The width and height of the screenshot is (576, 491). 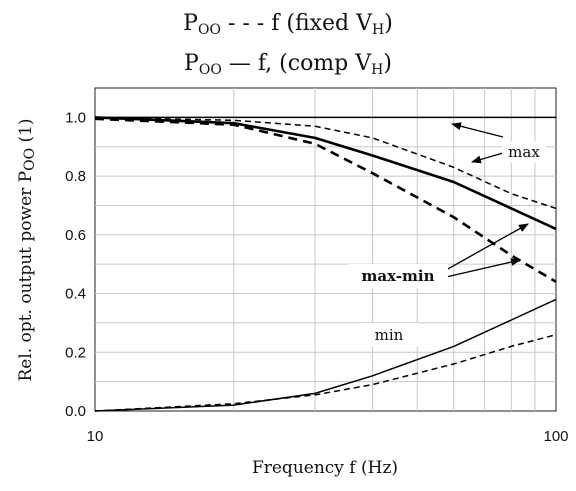 I want to click on x-tick-label: 100, so click(x=555, y=436).